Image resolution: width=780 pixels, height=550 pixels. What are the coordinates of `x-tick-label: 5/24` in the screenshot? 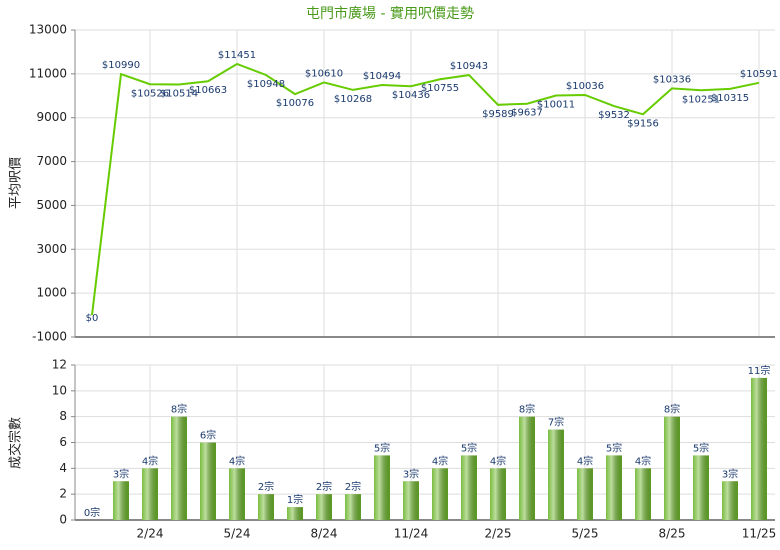 It's located at (237, 534).